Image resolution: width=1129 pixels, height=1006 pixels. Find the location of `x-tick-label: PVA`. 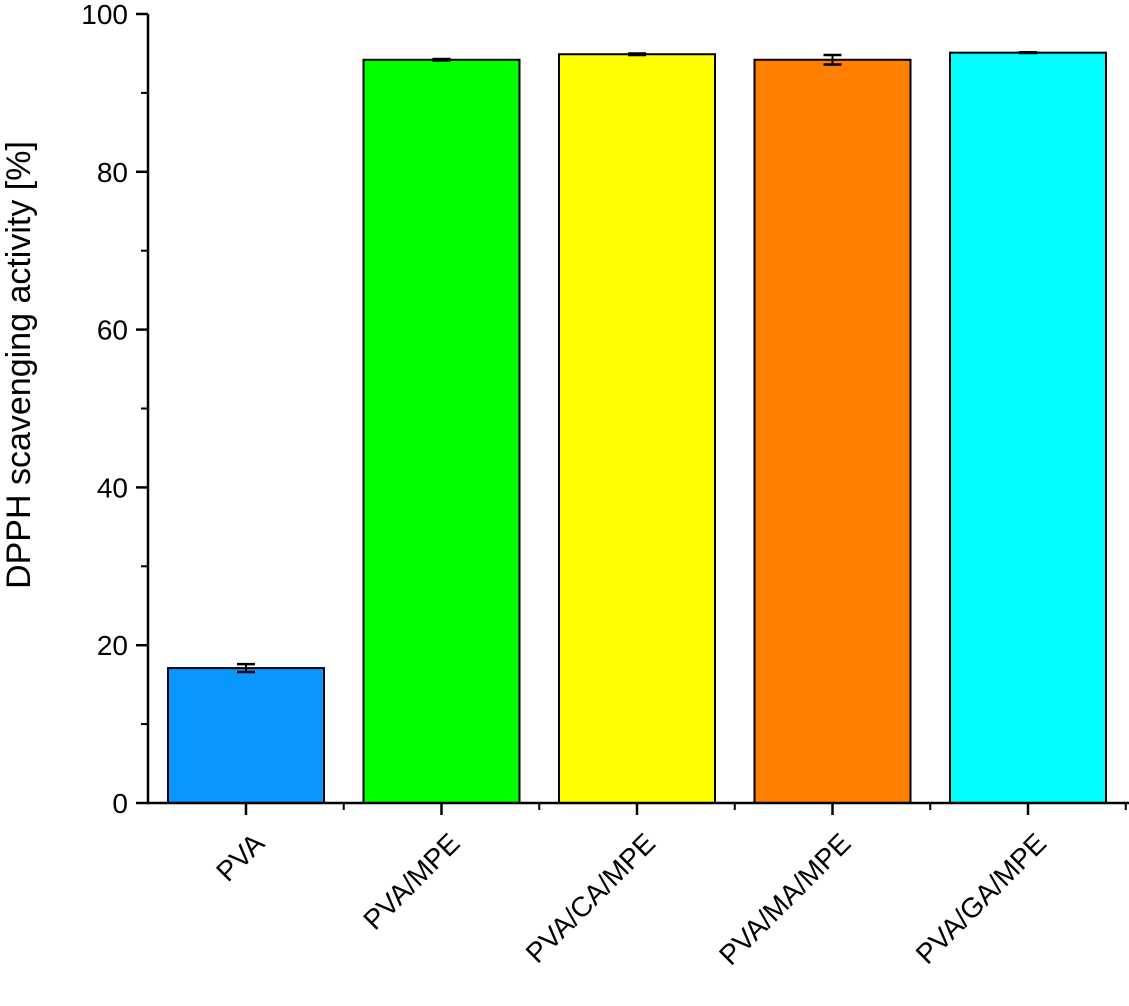

x-tick-label: PVA is located at coordinates (240, 857).